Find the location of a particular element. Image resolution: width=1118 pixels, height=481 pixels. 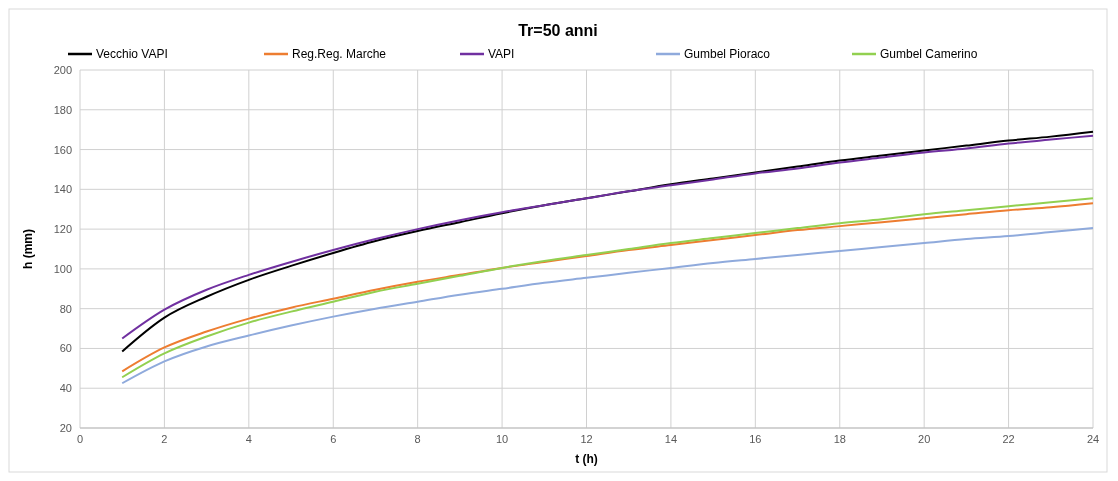

y-tick-label: 180 is located at coordinates (62, 109).